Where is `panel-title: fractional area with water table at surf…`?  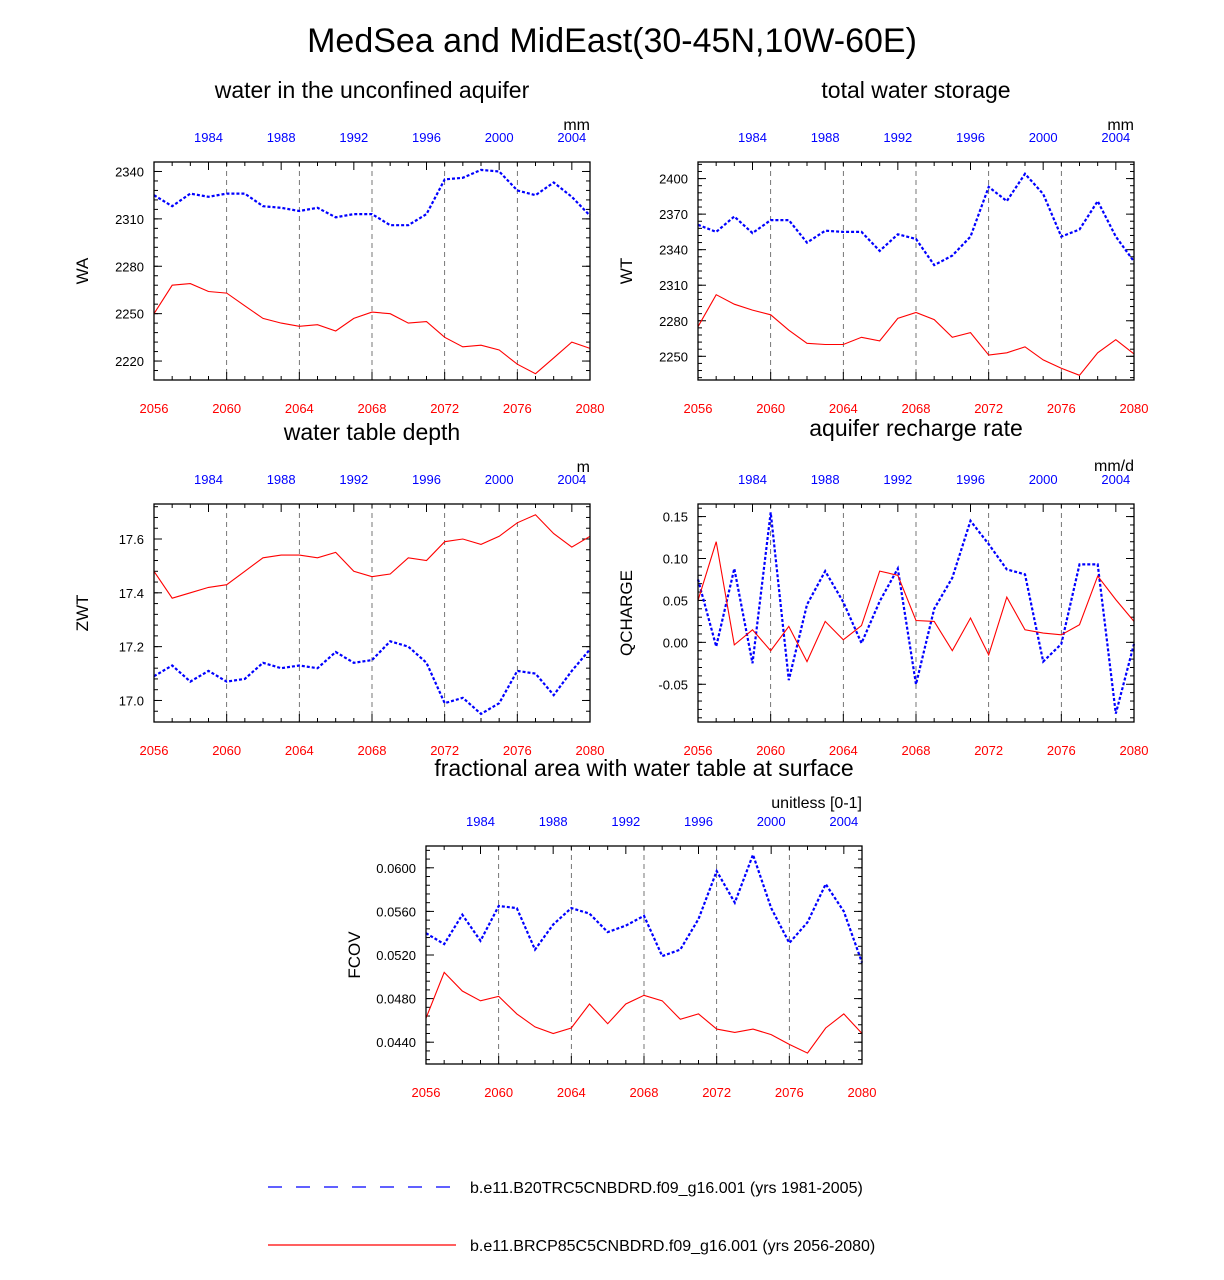 panel-title: fractional area with water table at surf… is located at coordinates (643, 768).